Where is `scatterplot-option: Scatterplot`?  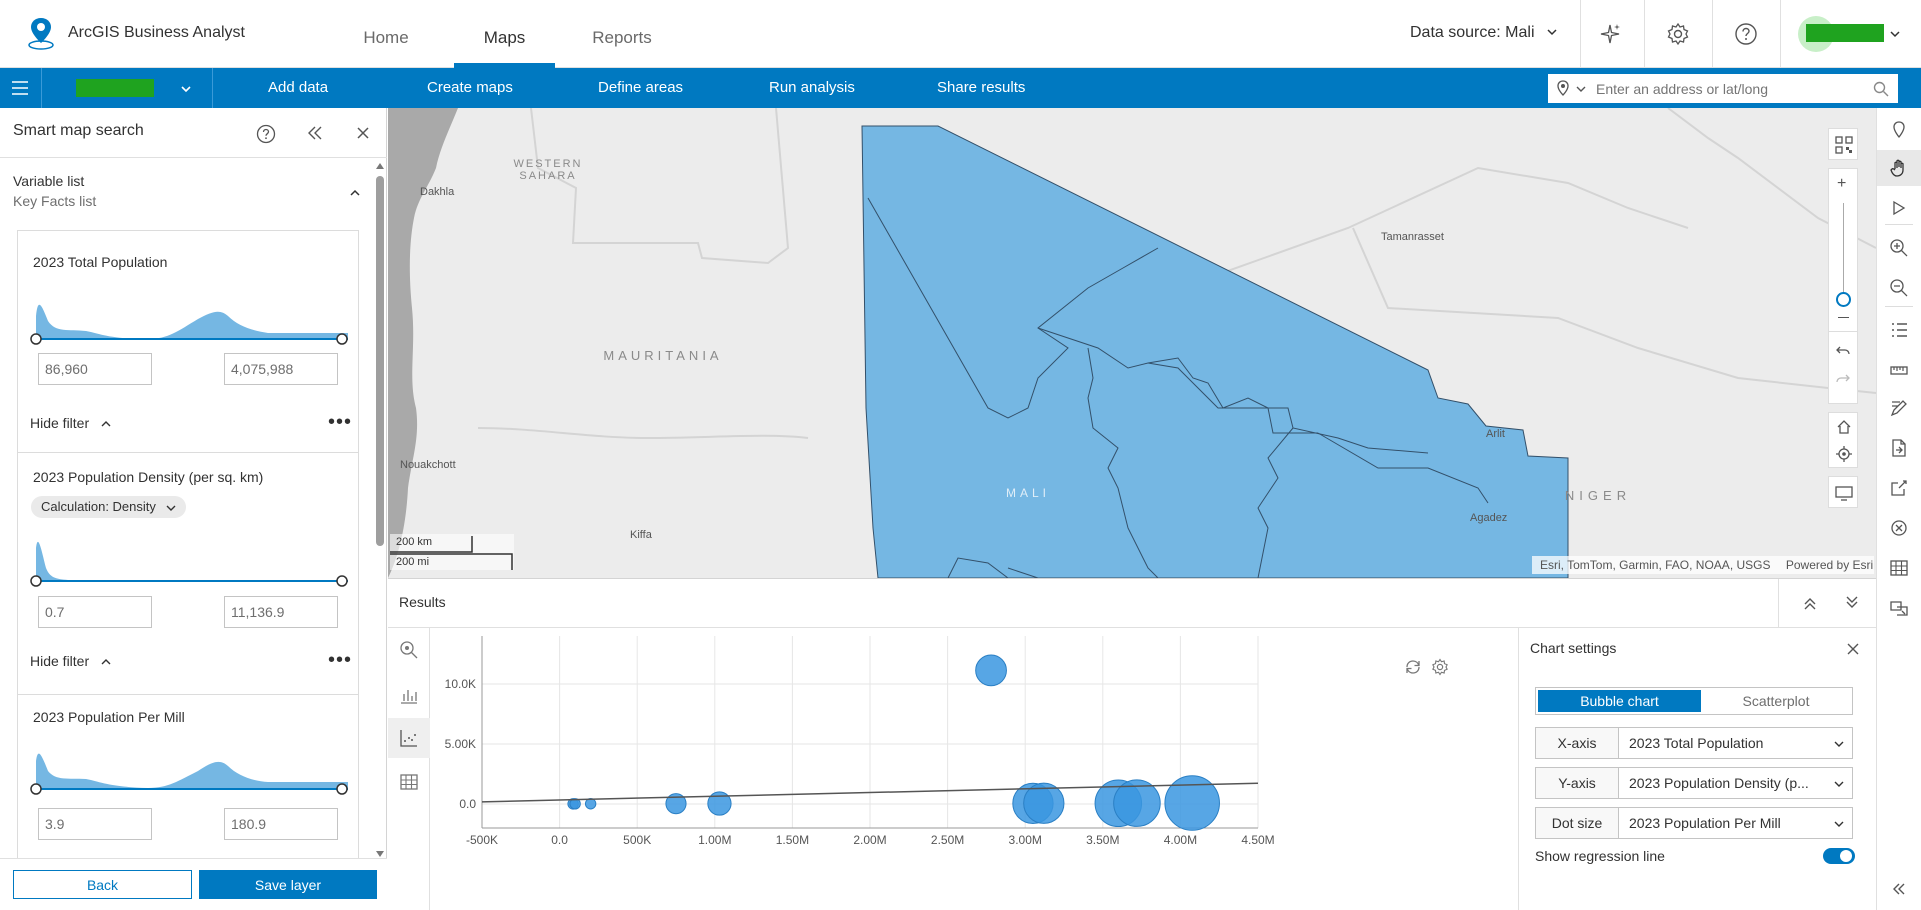
scatterplot-option: Scatterplot is located at coordinates (1776, 701).